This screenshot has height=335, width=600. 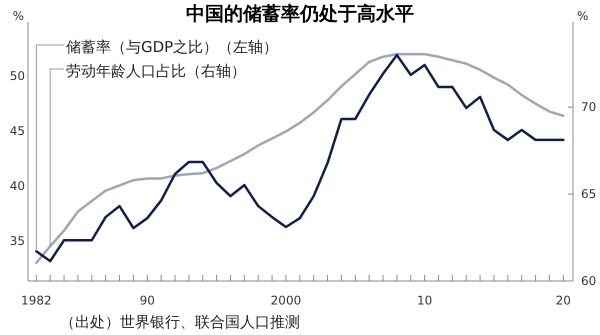 I want to click on y2-tick-label: 65, so click(x=588, y=193).